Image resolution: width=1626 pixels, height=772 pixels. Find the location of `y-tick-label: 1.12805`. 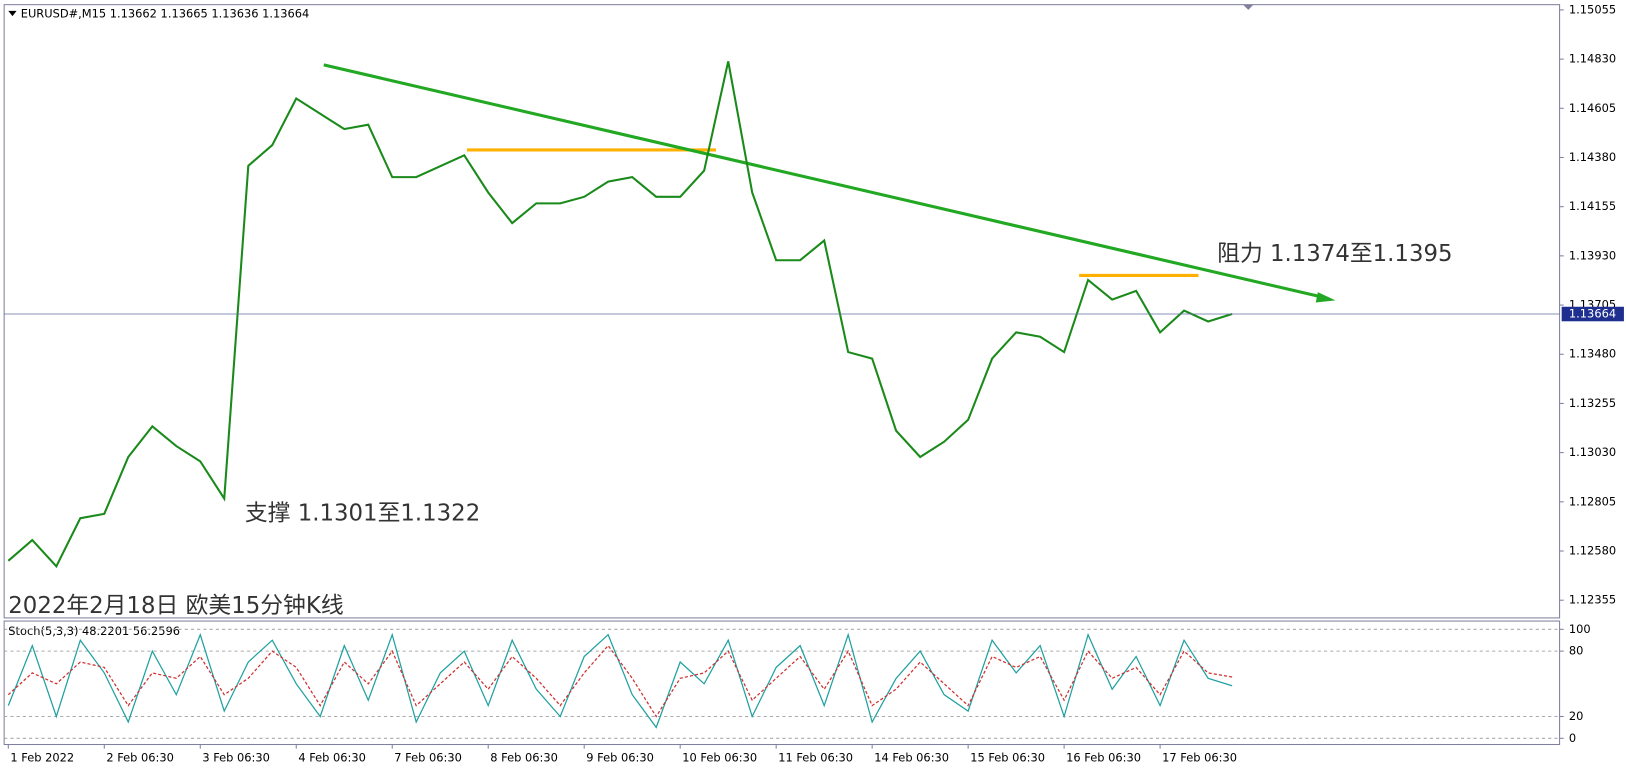

y-tick-label: 1.12805 is located at coordinates (1592, 501).